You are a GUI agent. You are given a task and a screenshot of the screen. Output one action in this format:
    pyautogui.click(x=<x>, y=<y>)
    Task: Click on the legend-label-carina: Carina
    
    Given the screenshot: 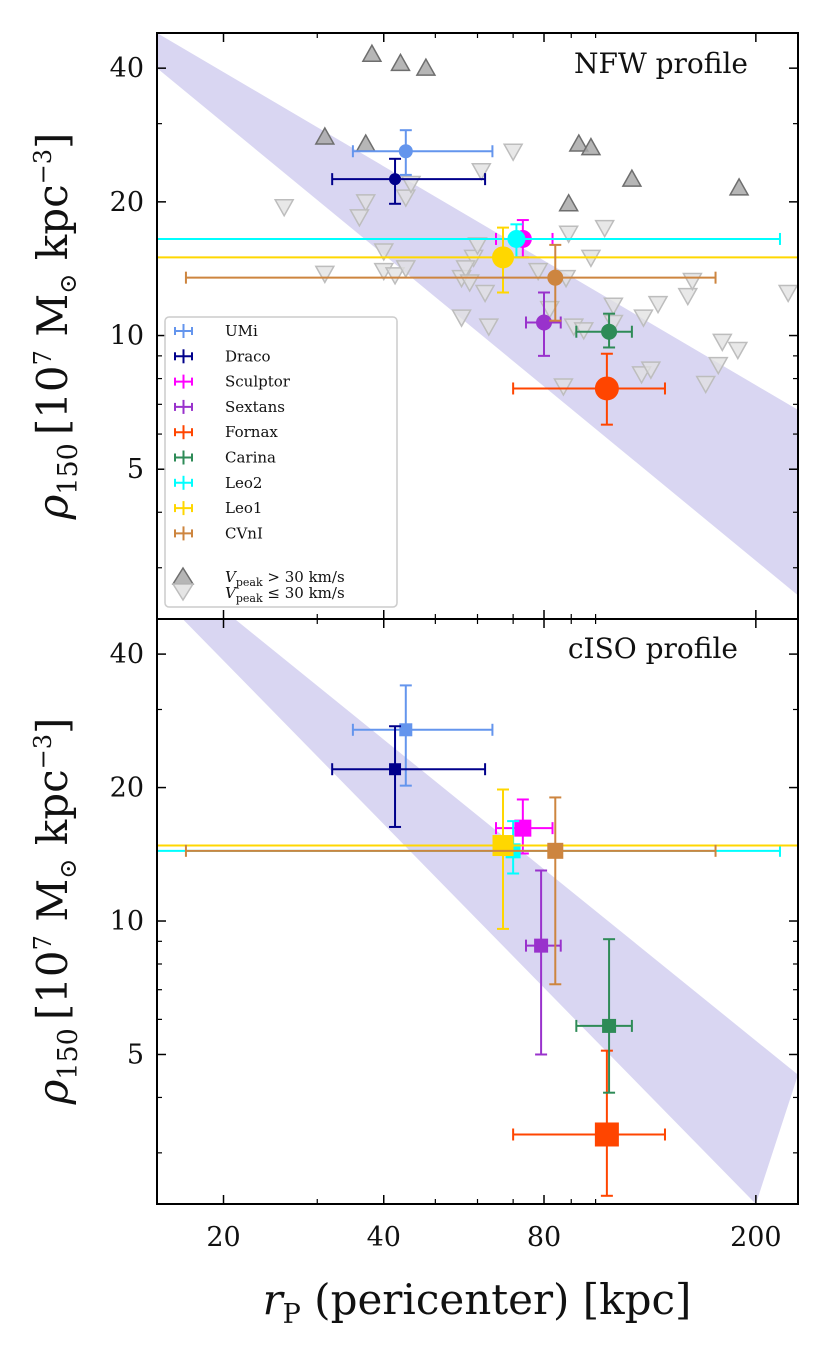 What is the action you would take?
    pyautogui.click(x=250, y=458)
    